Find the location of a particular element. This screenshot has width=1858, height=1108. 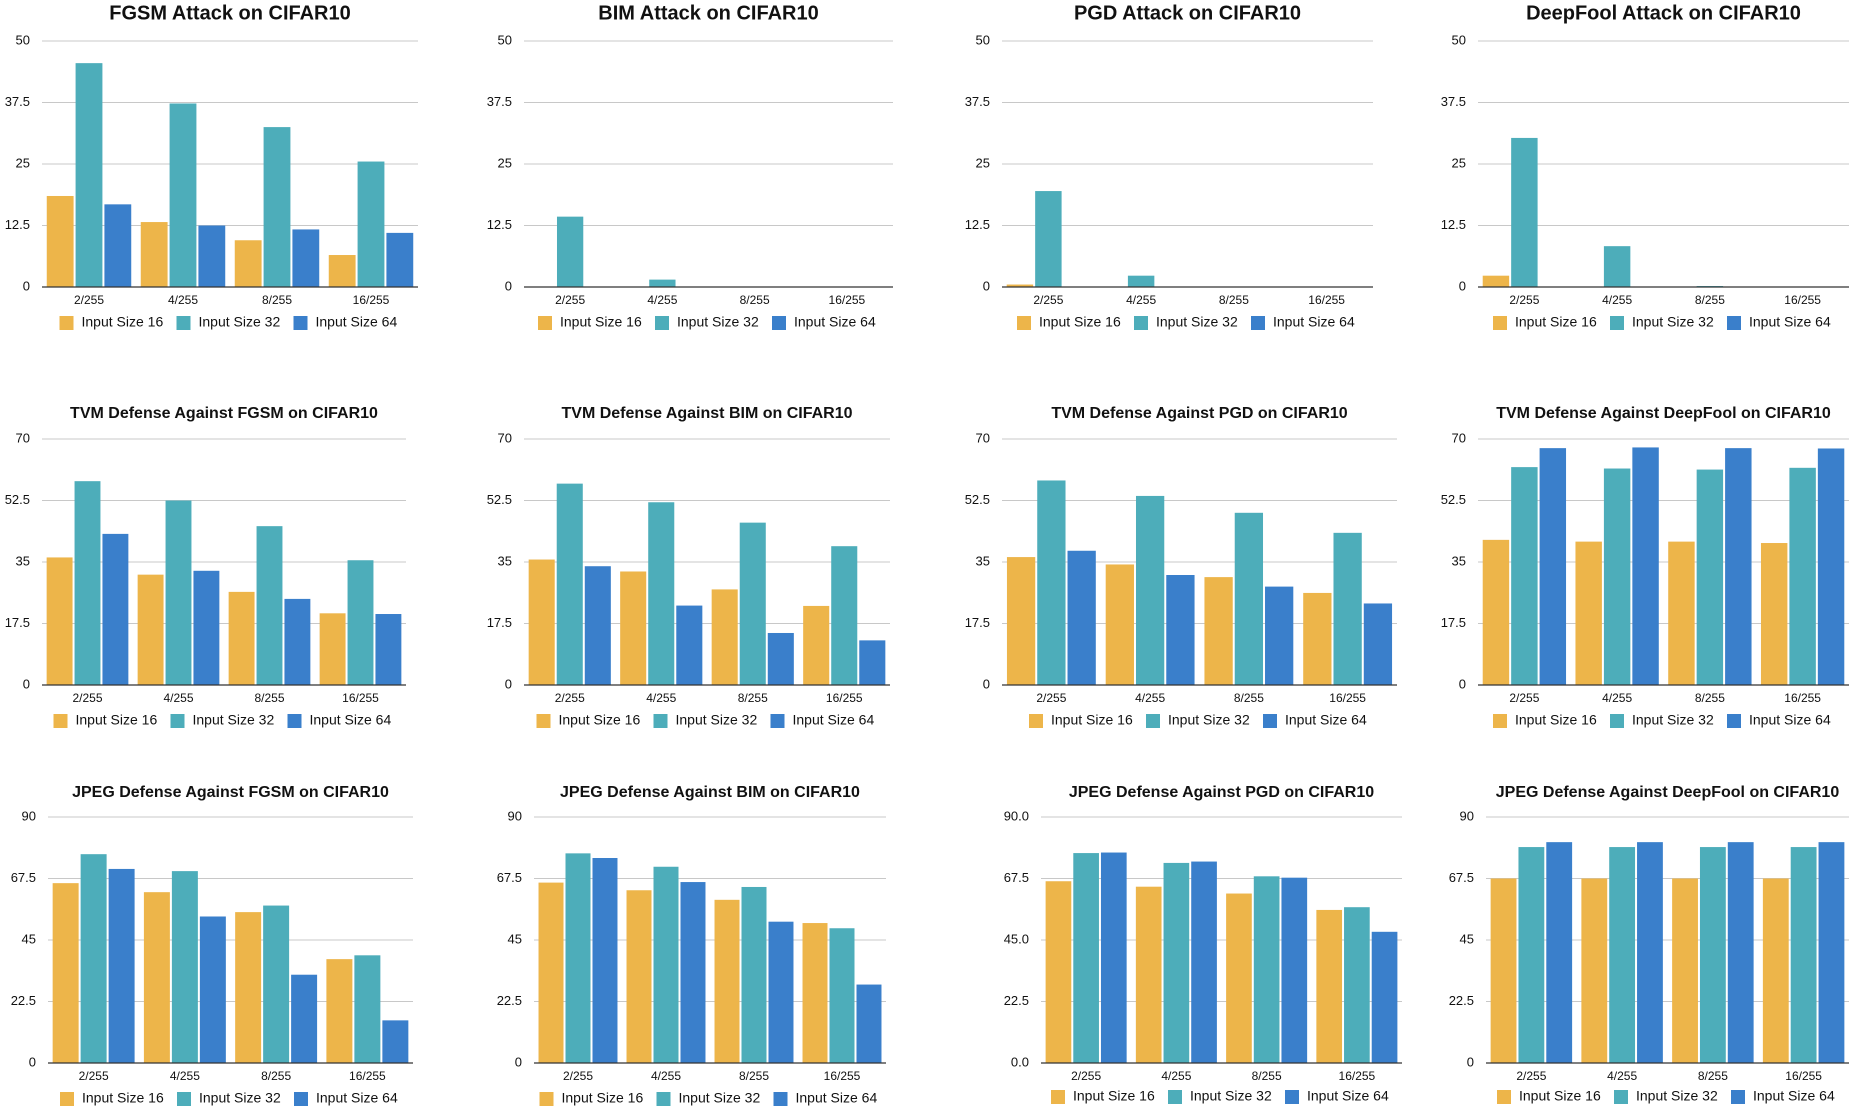

y-tick-label: 37.5 is located at coordinates (17, 101).